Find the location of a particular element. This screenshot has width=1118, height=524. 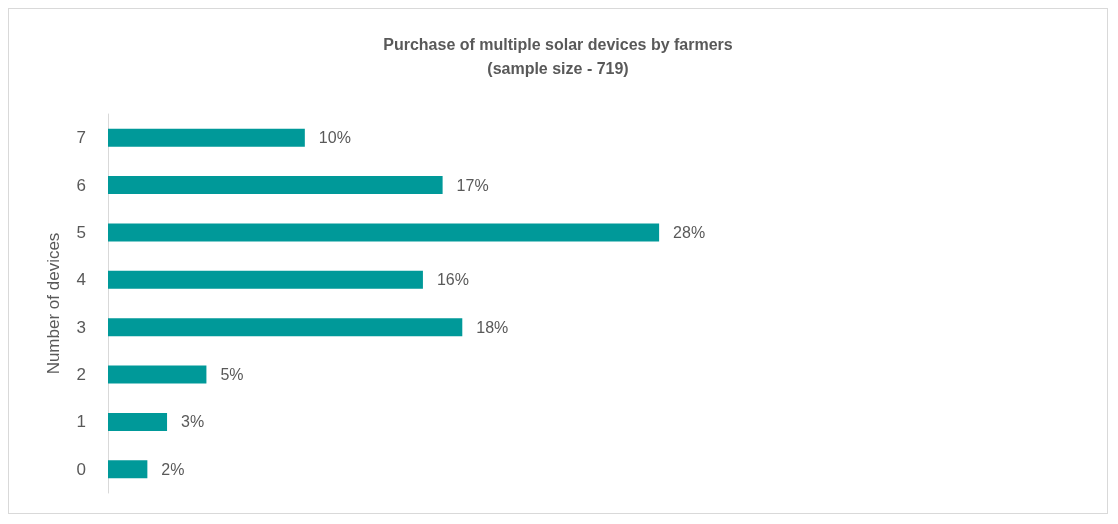

data-label: 3% is located at coordinates (193, 422).